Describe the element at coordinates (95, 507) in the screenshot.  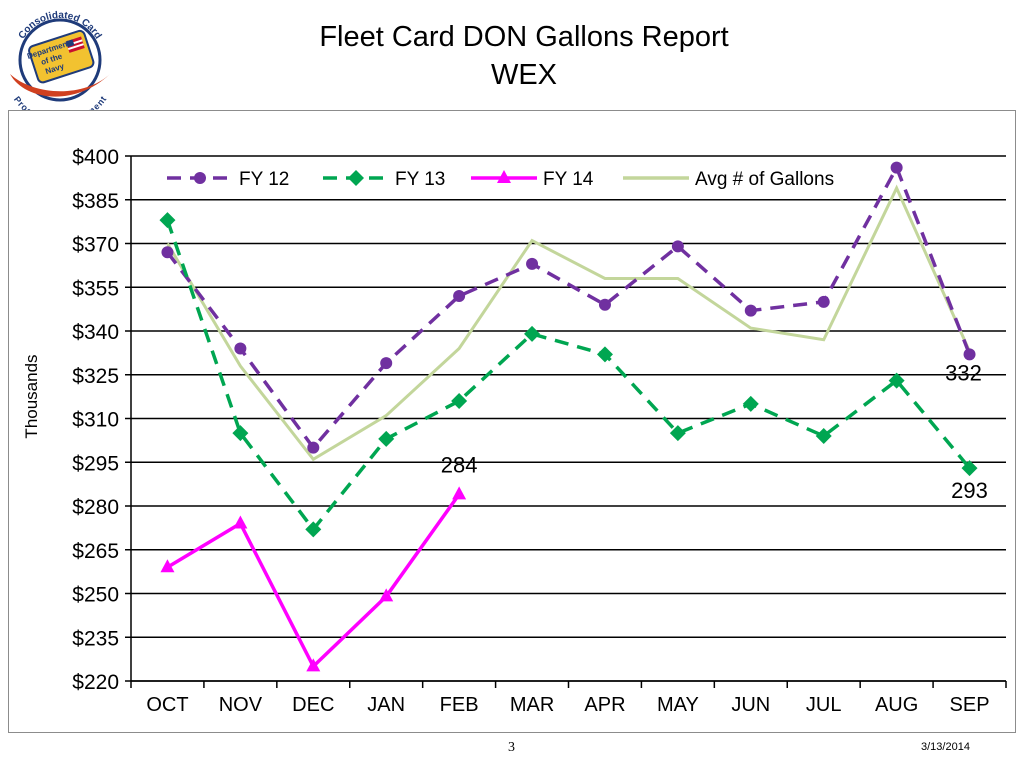
I see `y-tick-label-280: $280` at that location.